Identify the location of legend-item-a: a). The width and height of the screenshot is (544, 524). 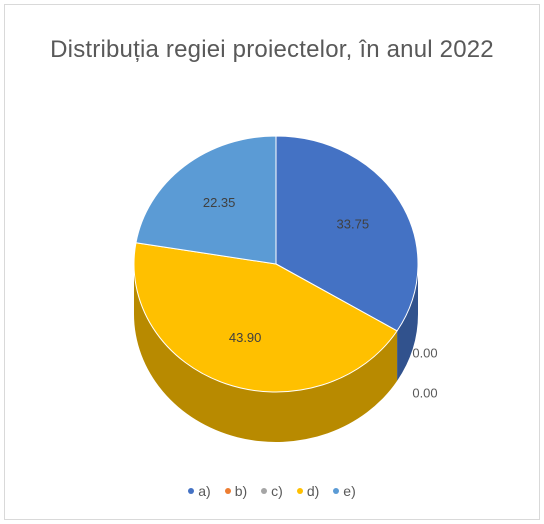
(199, 491).